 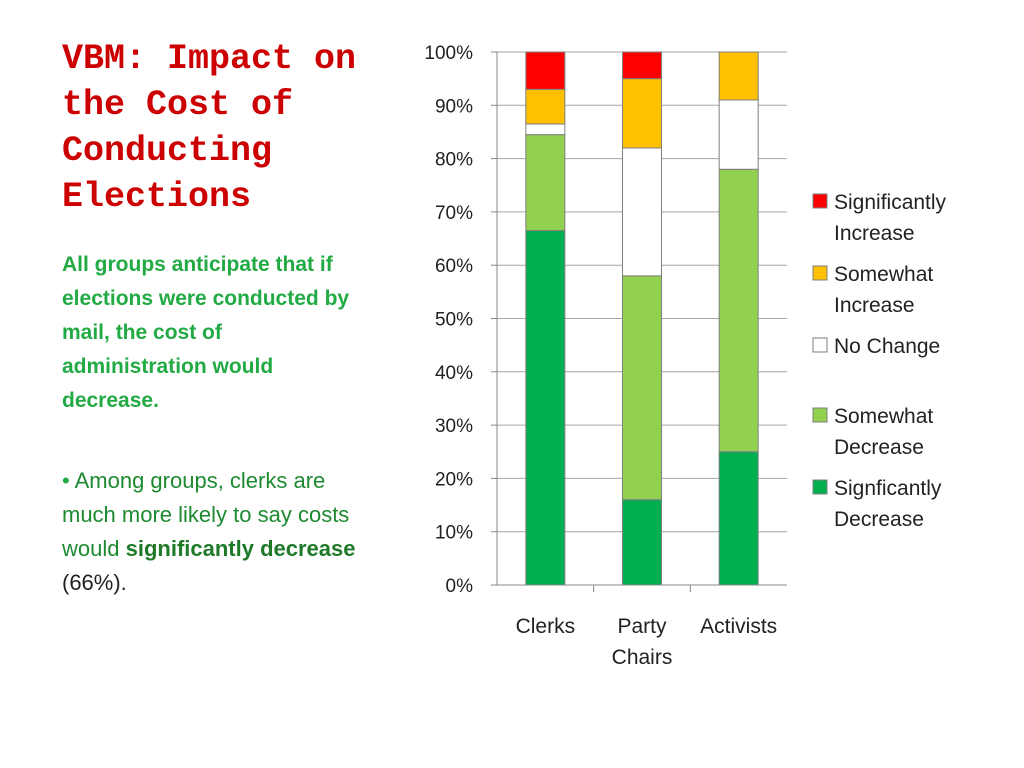 I want to click on y-tick-label: 50%, so click(x=454, y=320).